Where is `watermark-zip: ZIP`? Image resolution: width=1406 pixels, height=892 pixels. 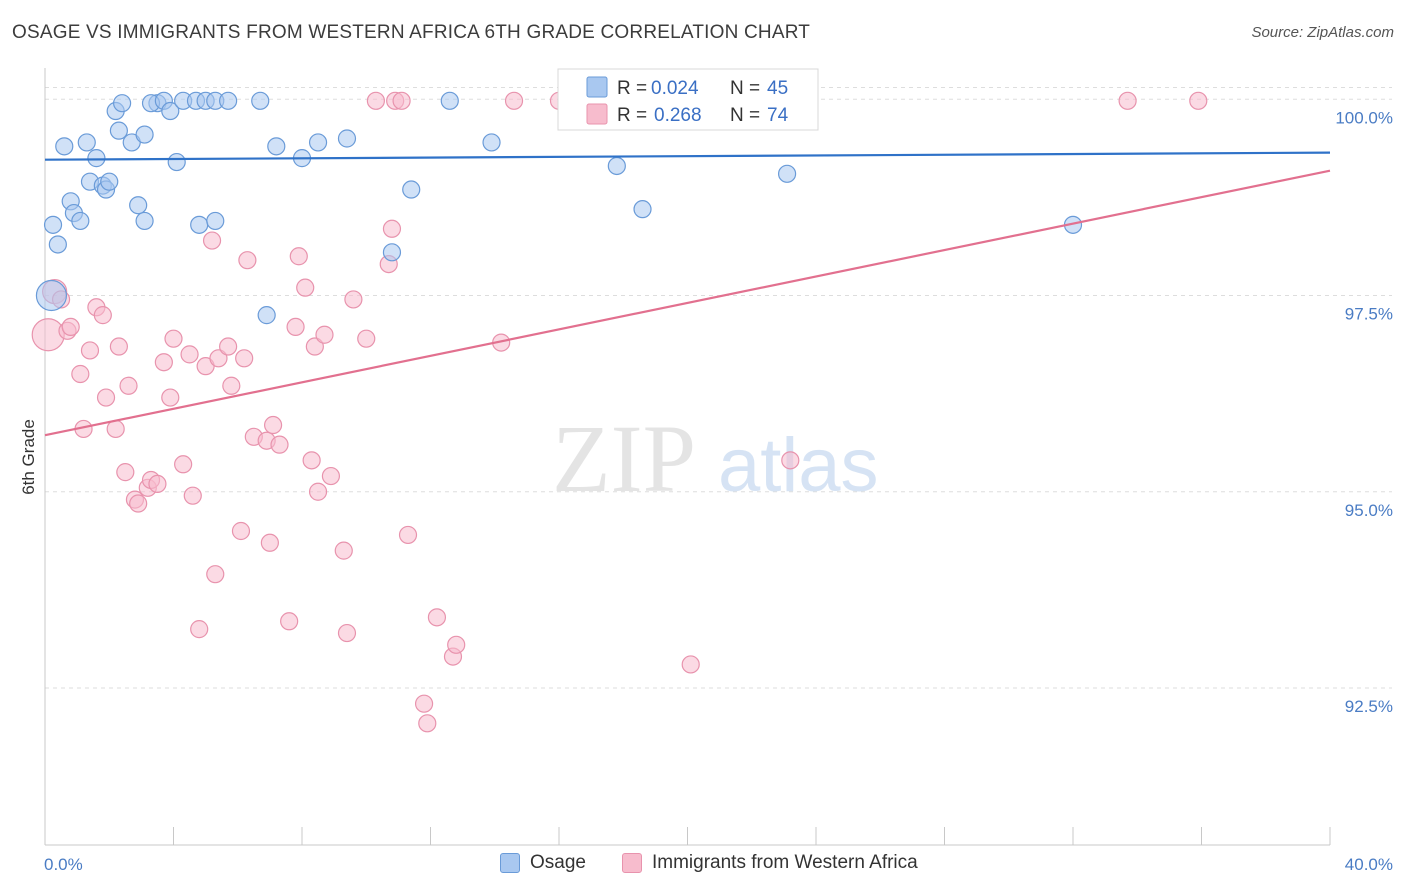 watermark-zip: ZIP is located at coordinates (624, 458).